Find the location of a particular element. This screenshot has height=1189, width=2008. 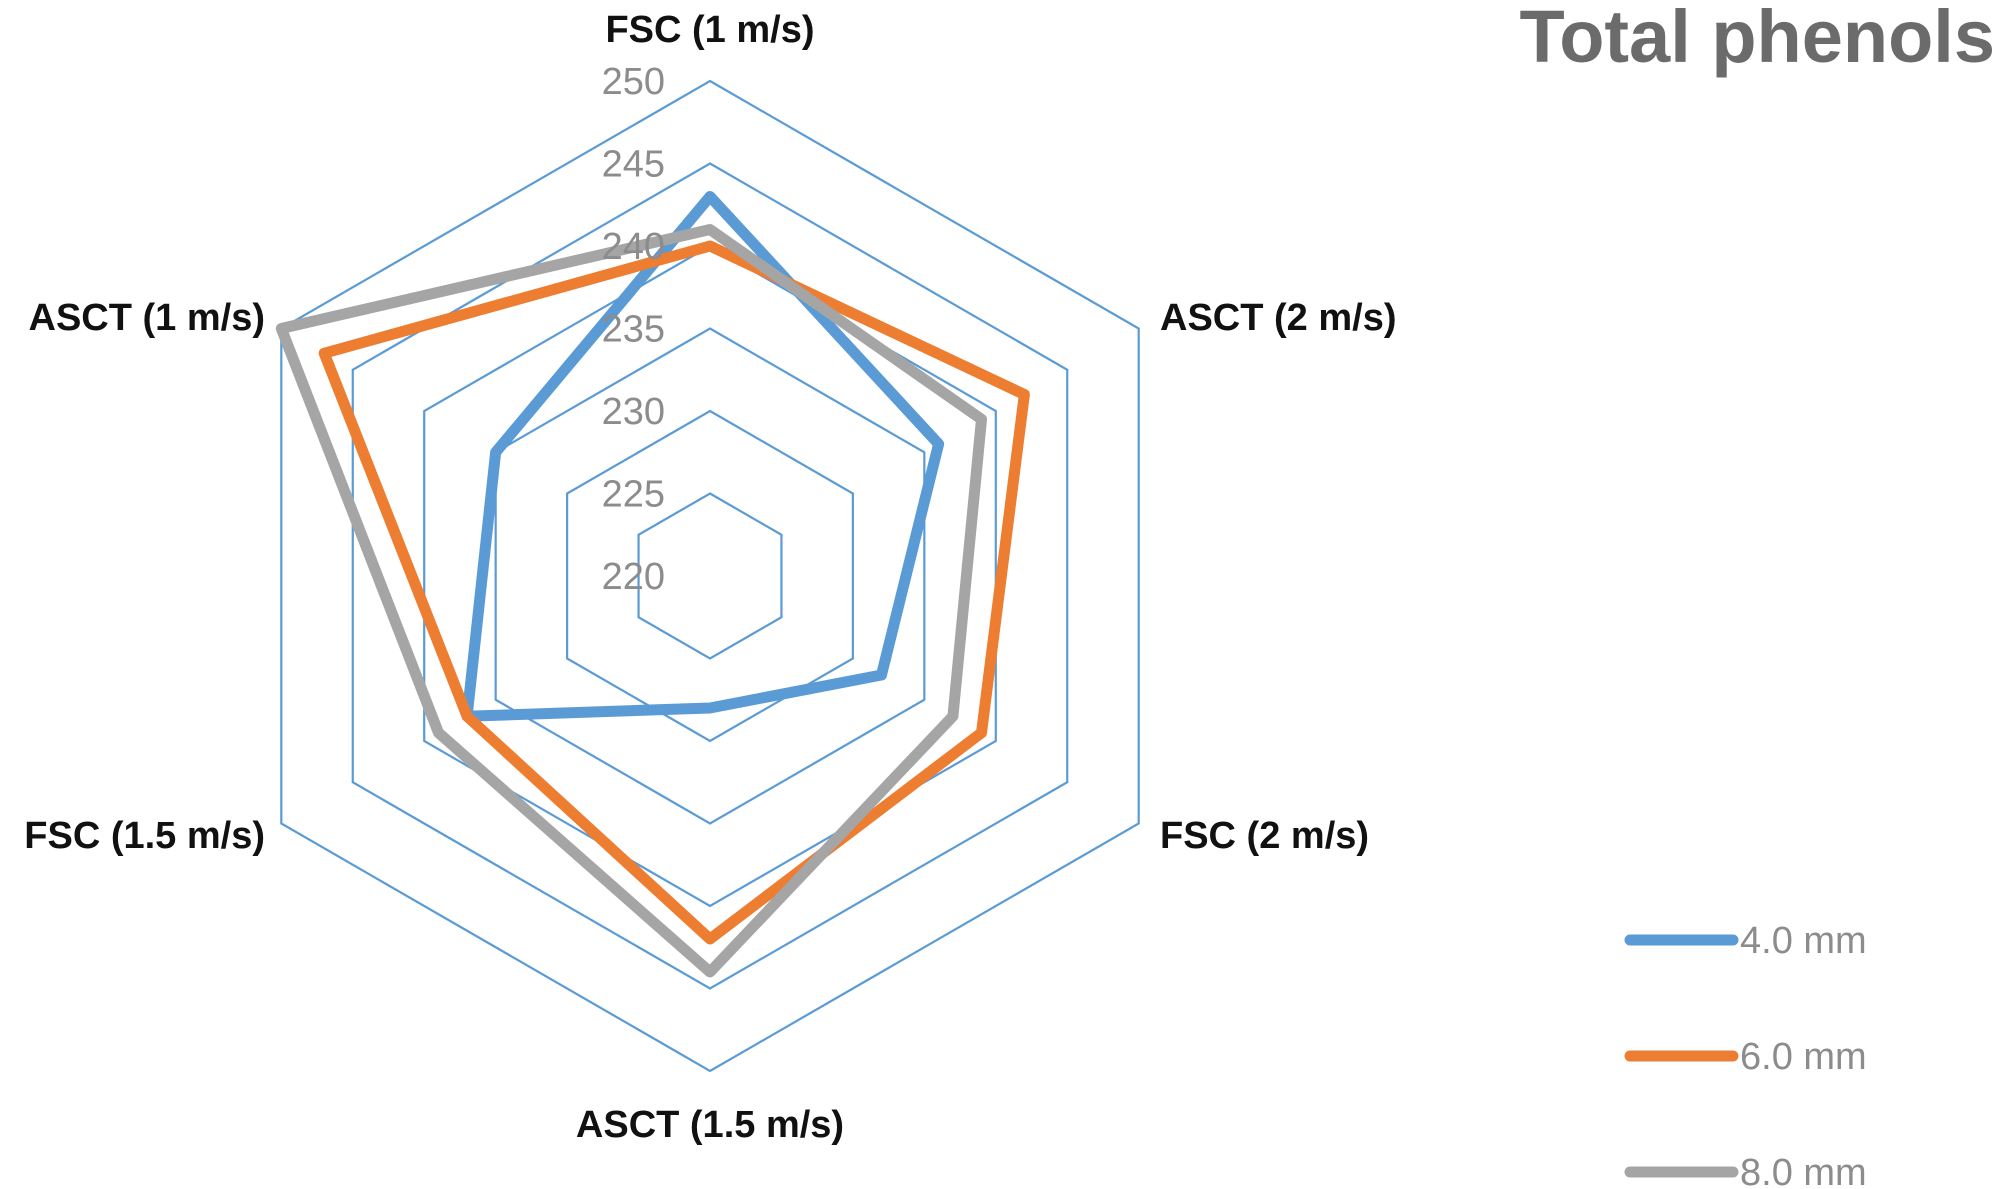

tick-label: 240 is located at coordinates (633, 247).